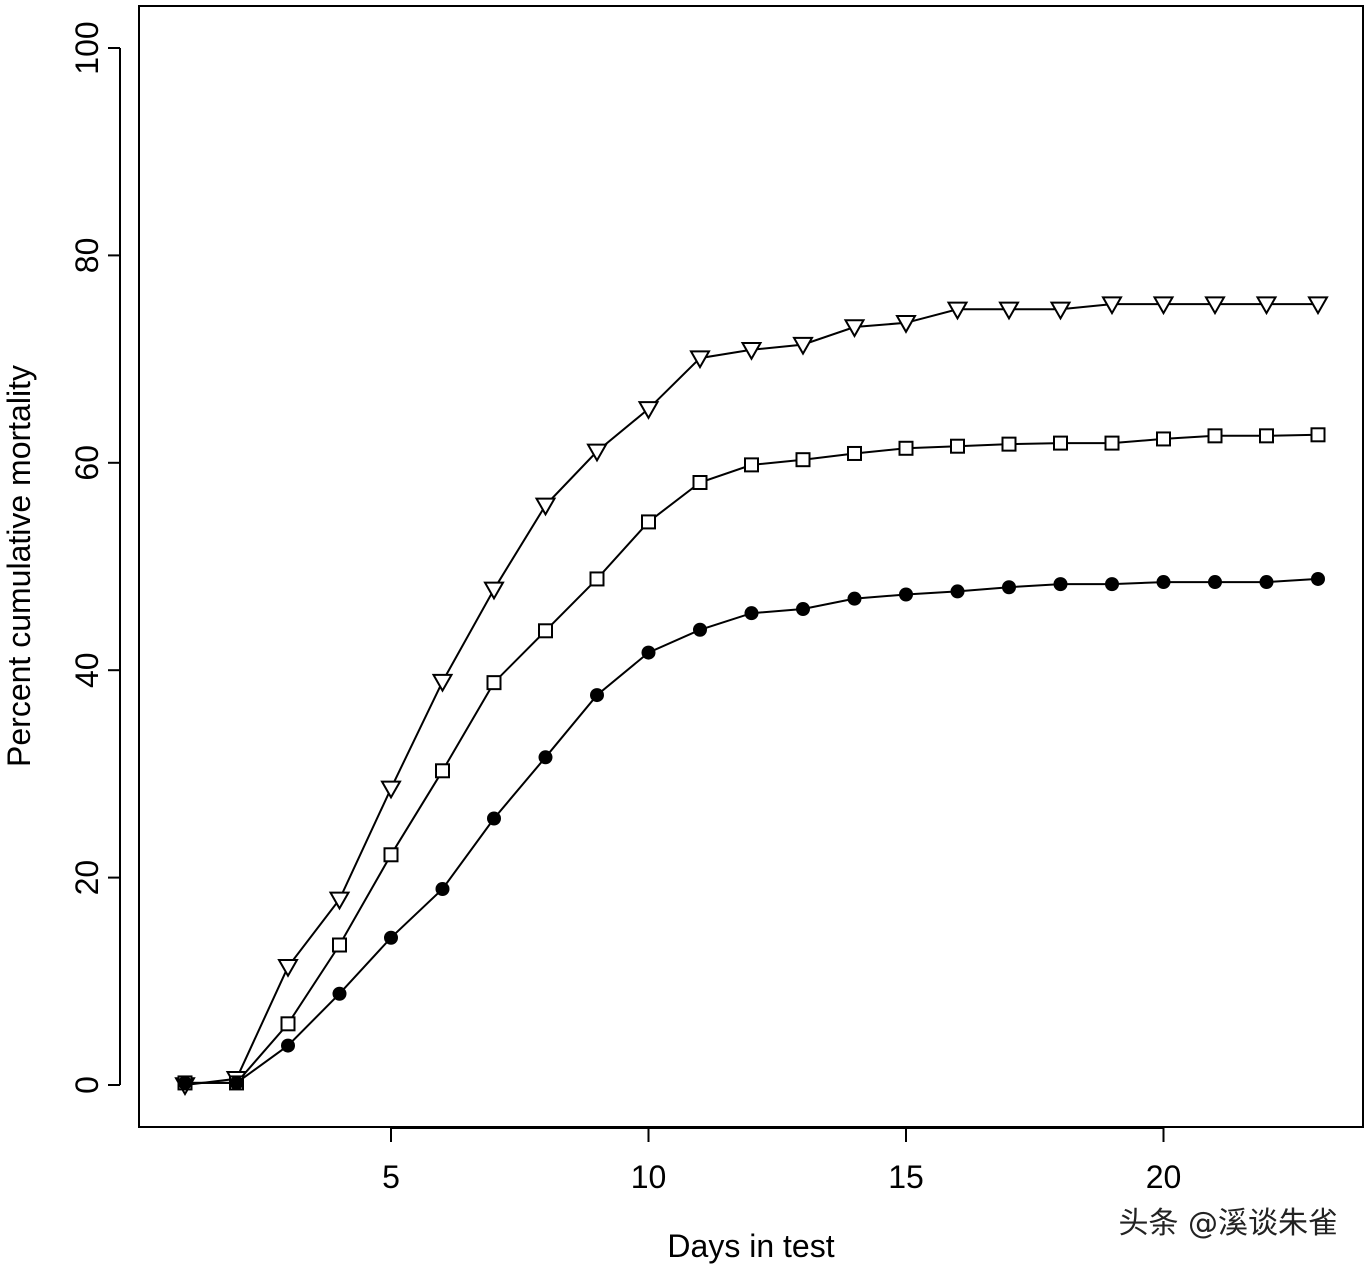 The image size is (1370, 1270). What do you see at coordinates (750, 1246) in the screenshot?
I see `x-axis-title: Days in test` at bounding box center [750, 1246].